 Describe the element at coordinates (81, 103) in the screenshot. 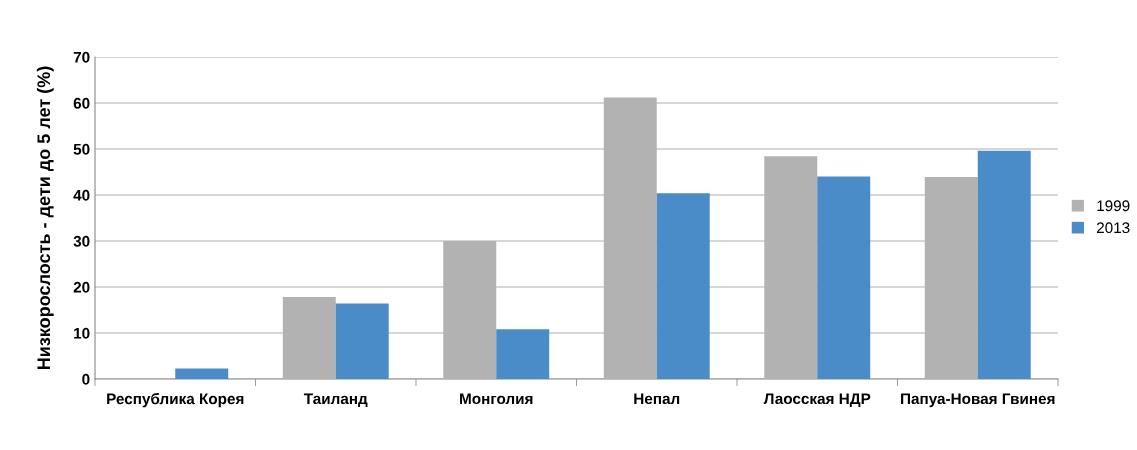

I see `y-tick-label: 60` at that location.